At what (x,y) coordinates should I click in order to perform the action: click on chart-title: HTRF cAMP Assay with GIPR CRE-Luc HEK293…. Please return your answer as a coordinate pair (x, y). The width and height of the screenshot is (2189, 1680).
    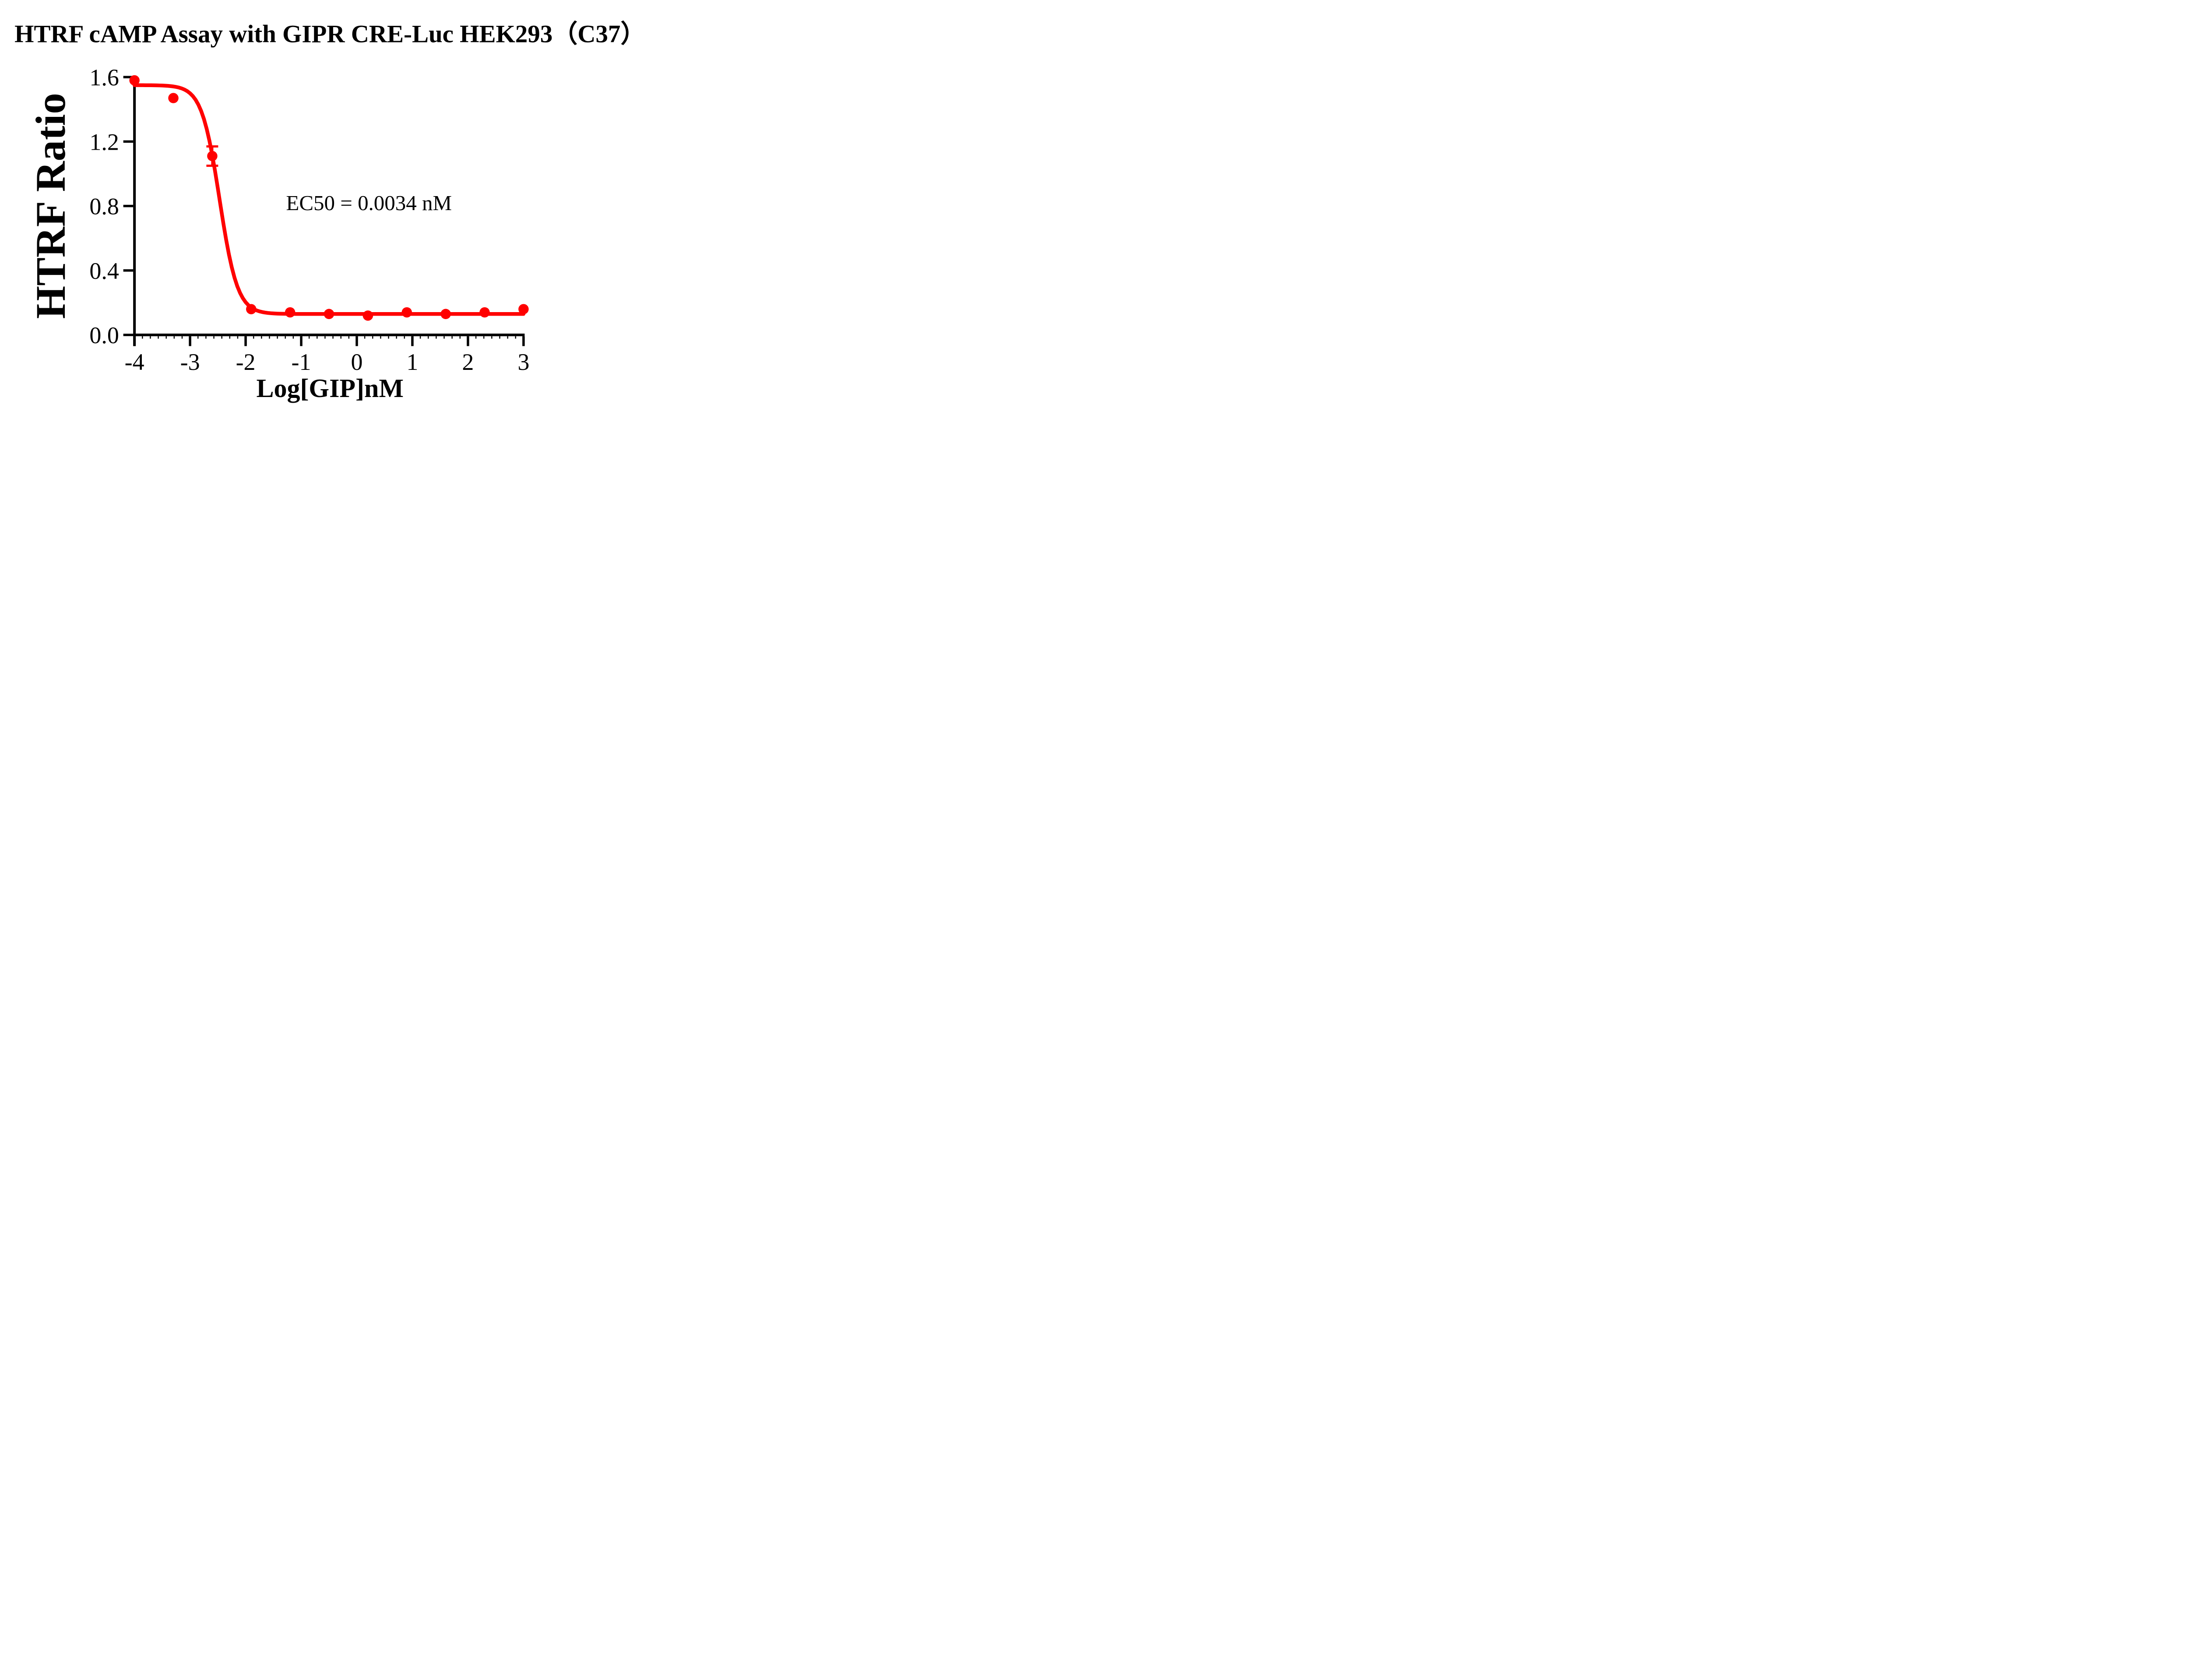
    Looking at the image, I should click on (330, 34).